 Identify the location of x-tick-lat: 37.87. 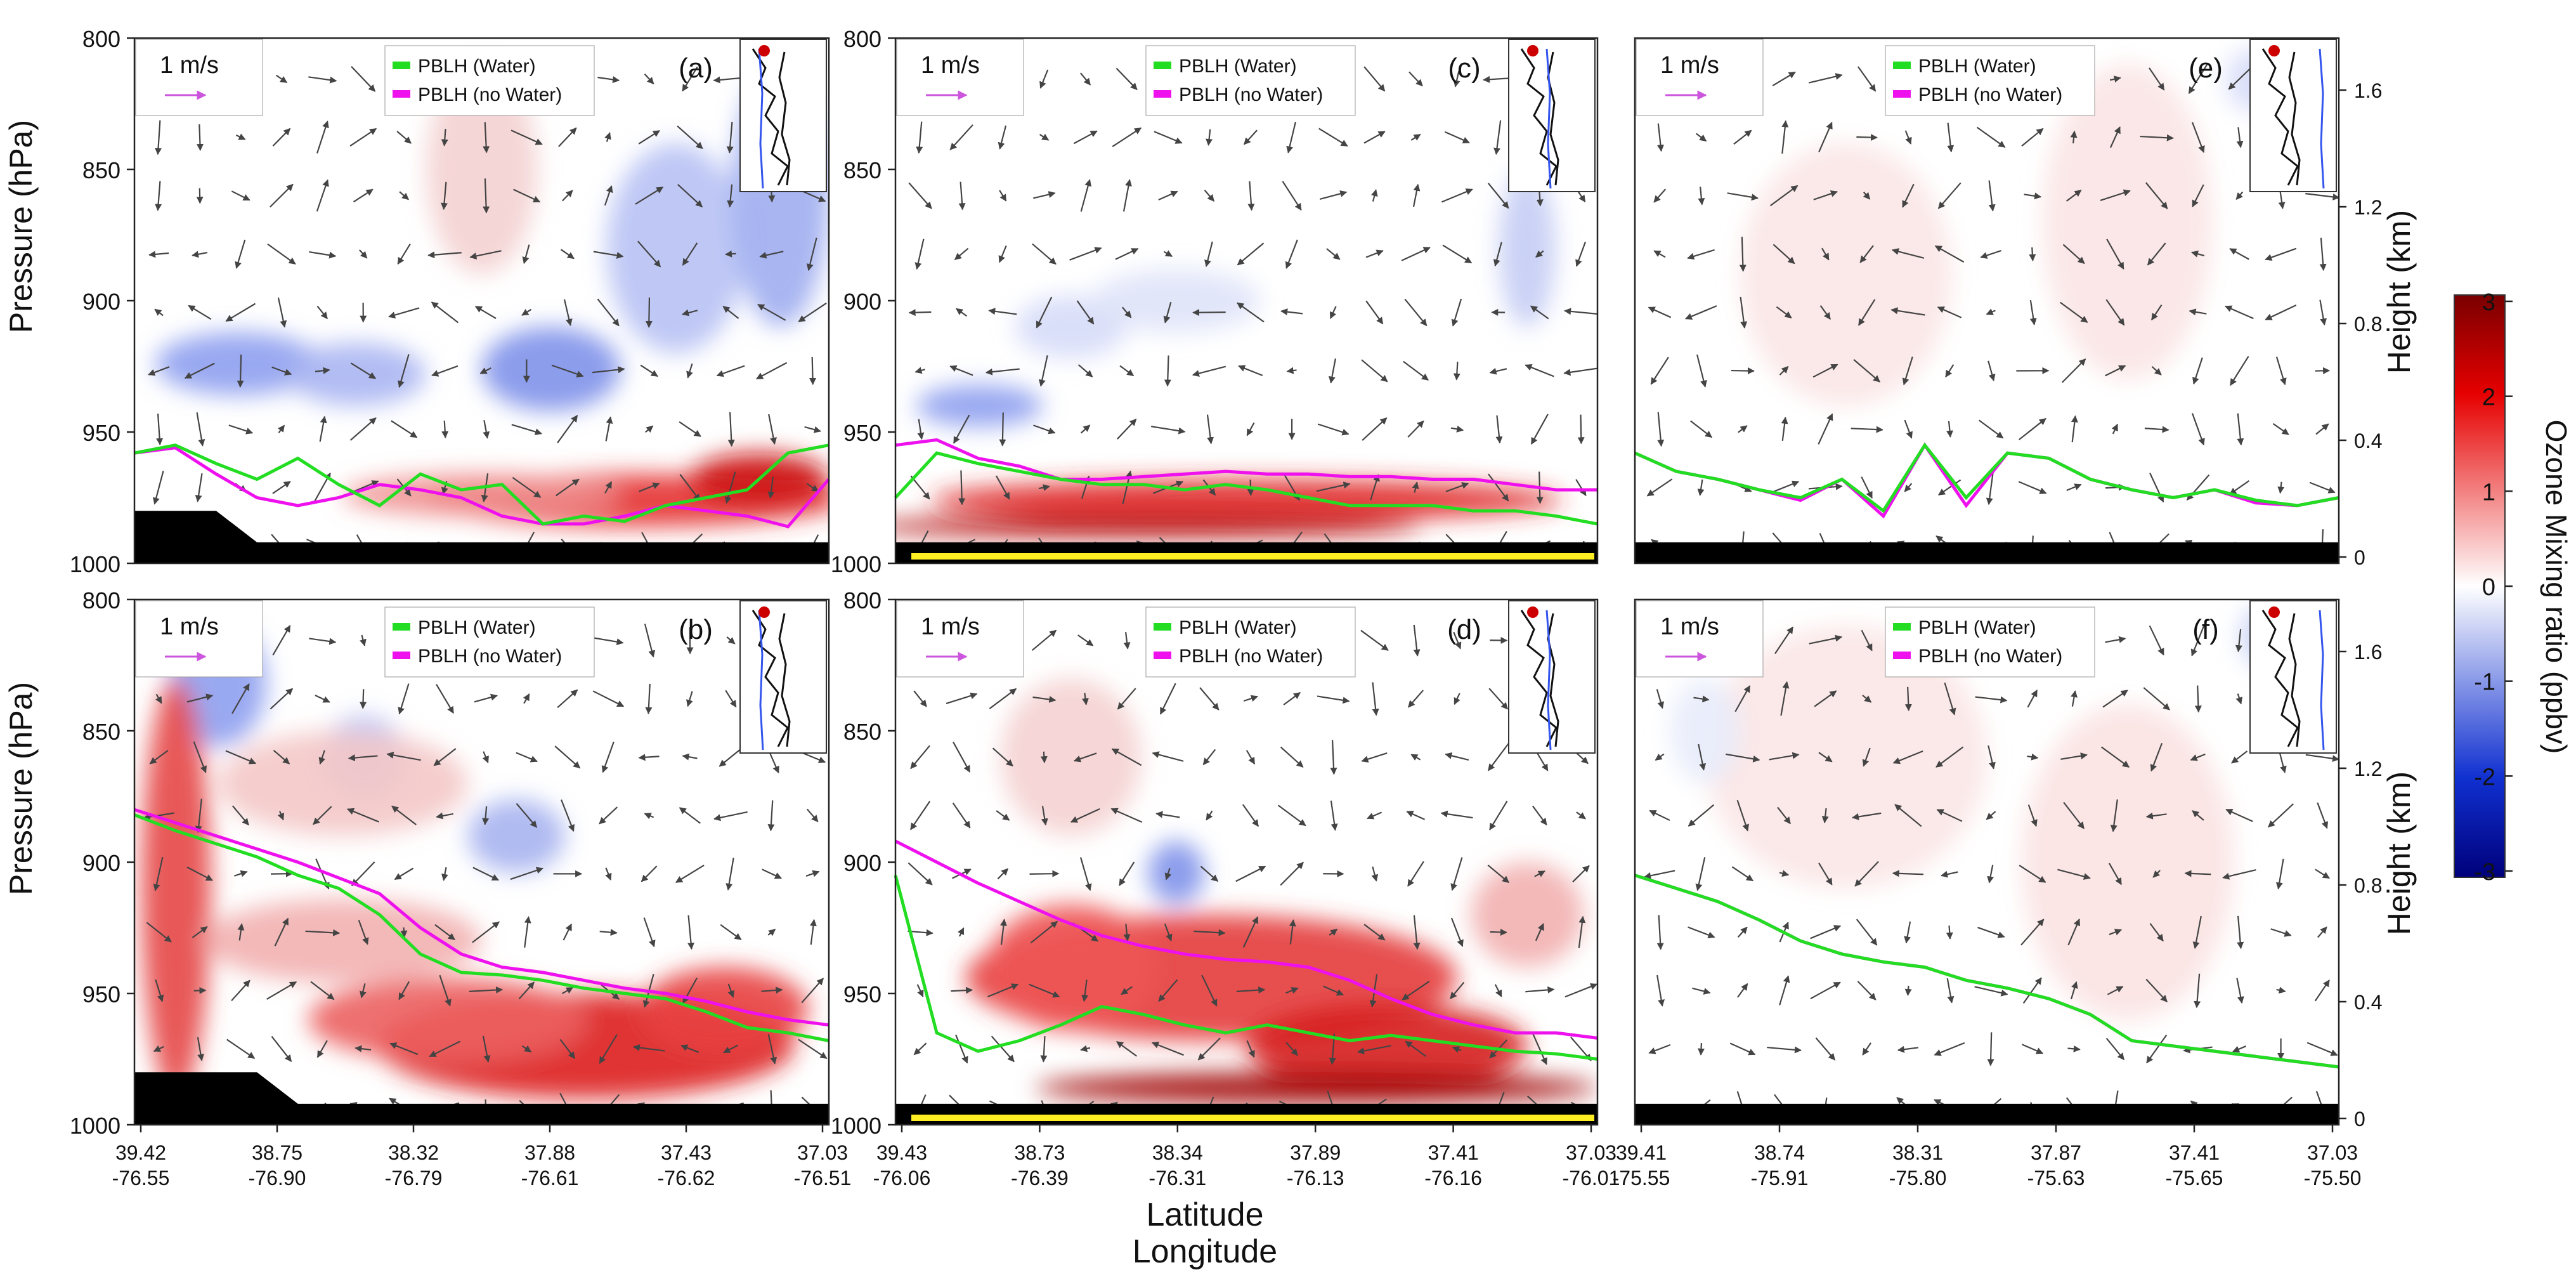
(2056, 1152).